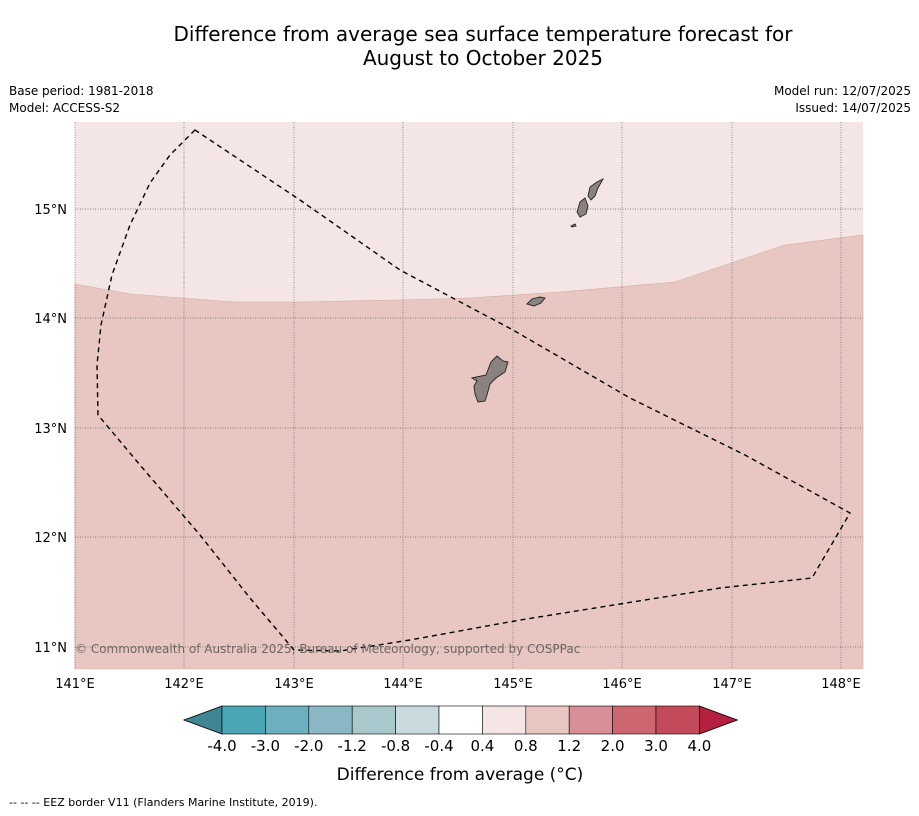 This screenshot has width=919, height=816. Describe the element at coordinates (75, 684) in the screenshot. I see `lon-label: 141°E` at that location.